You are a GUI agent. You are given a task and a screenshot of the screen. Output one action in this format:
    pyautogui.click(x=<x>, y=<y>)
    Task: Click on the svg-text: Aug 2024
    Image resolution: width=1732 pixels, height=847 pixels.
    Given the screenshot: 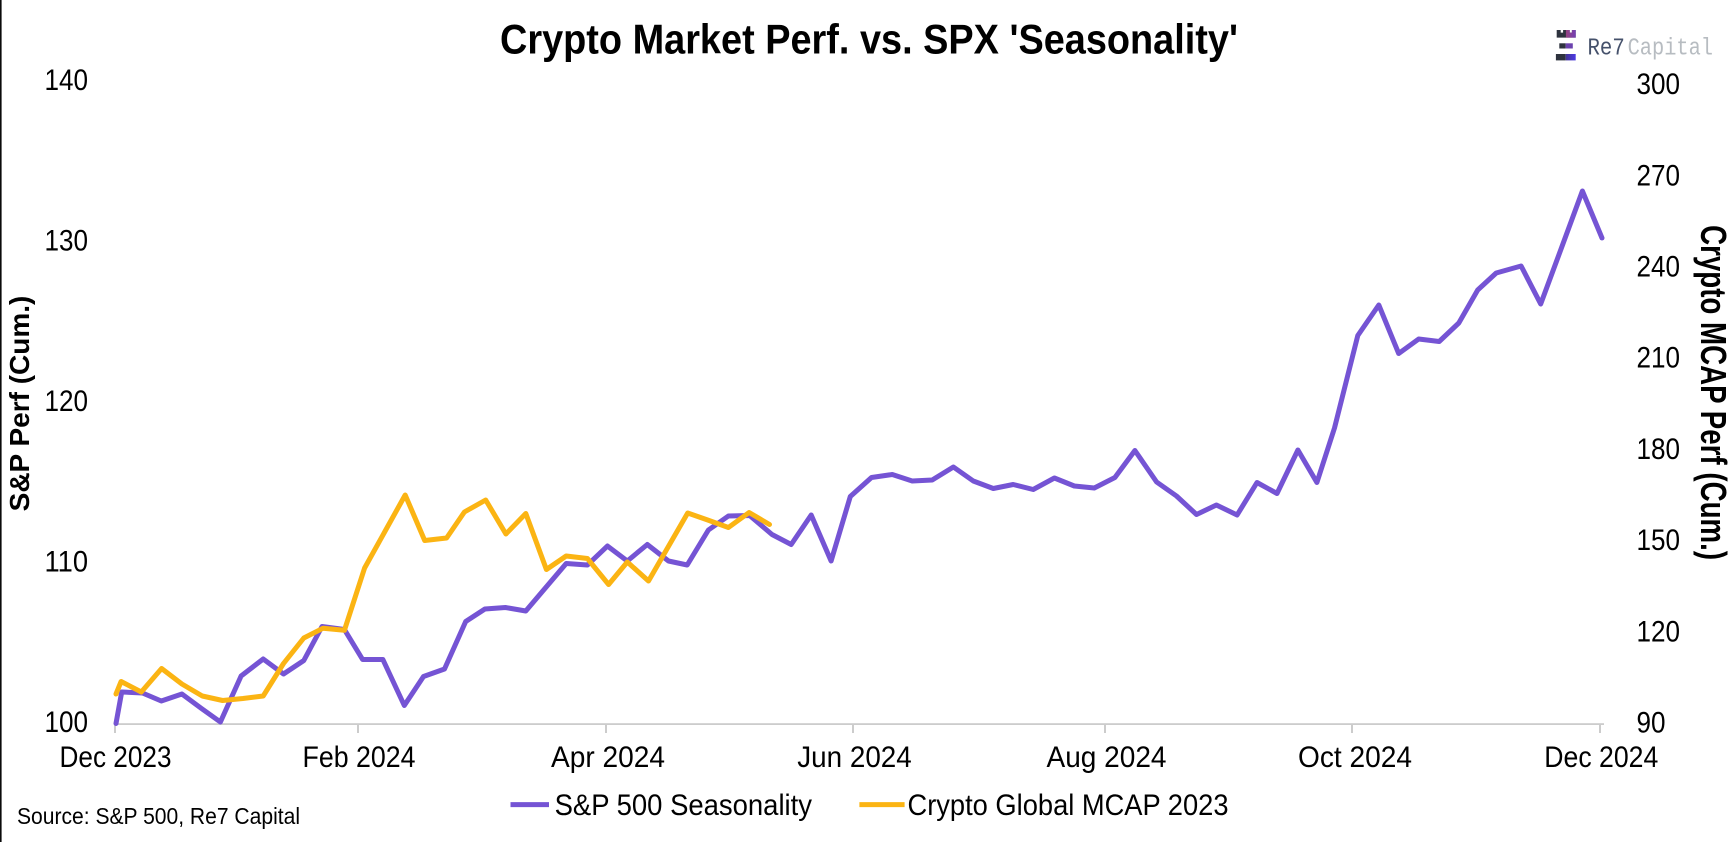 What is the action you would take?
    pyautogui.click(x=1107, y=757)
    